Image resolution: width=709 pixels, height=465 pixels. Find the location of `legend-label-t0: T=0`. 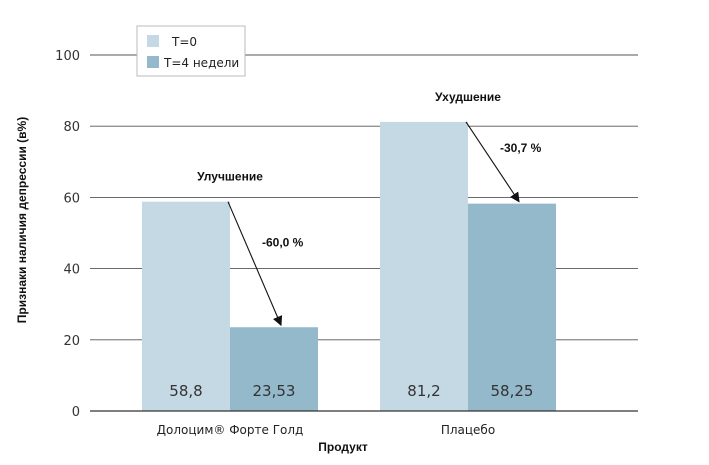

legend-label-t0: T=0 is located at coordinates (184, 42).